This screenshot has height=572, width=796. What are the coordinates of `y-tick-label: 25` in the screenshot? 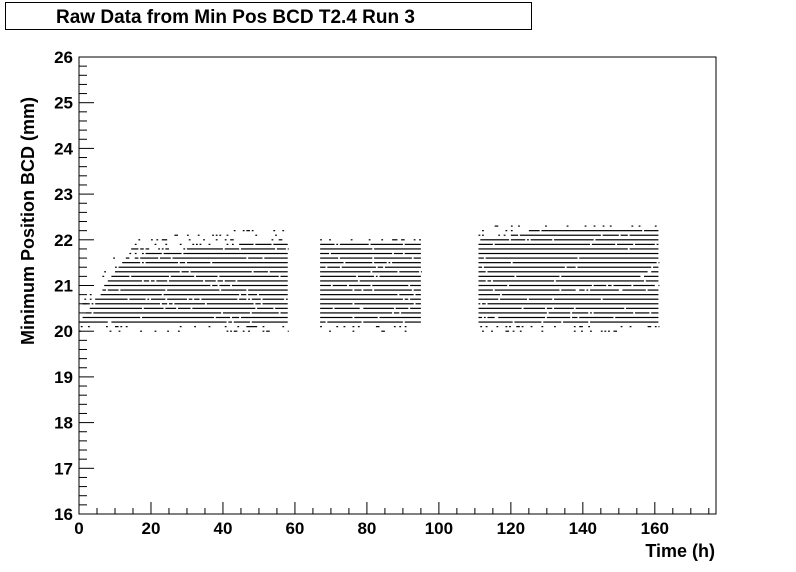 It's located at (63, 103).